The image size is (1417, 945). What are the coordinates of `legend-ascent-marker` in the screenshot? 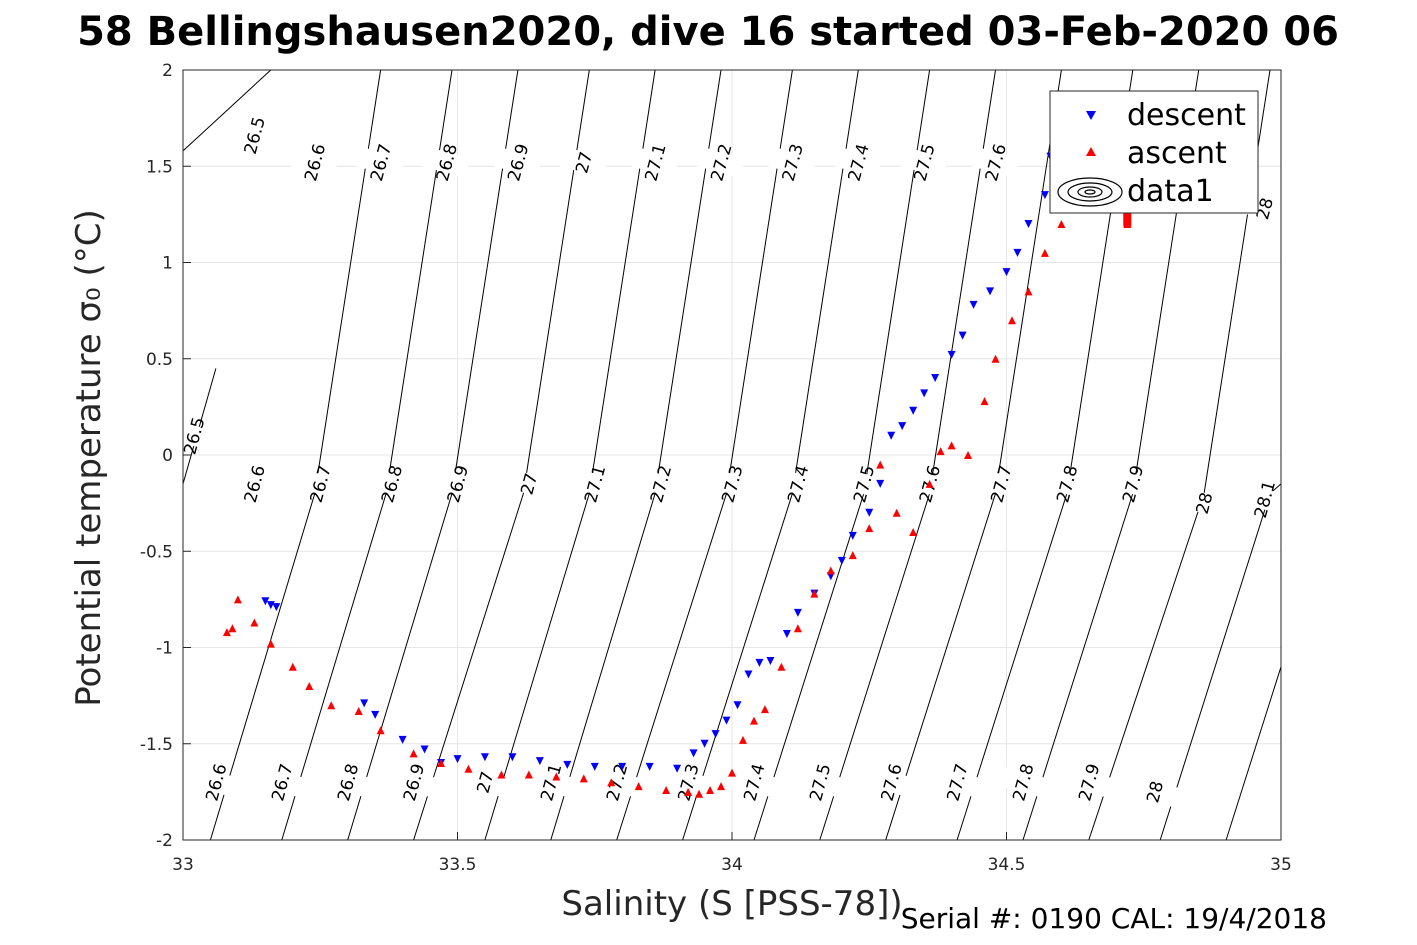 It's located at (1091, 151).